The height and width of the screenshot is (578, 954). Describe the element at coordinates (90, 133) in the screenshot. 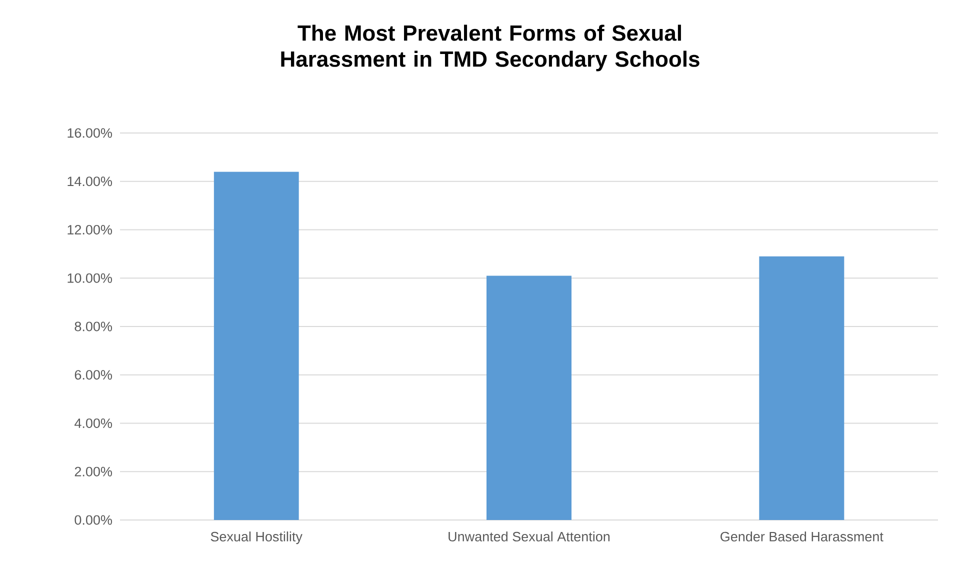

I see `y-tick-label: 16.00%` at that location.